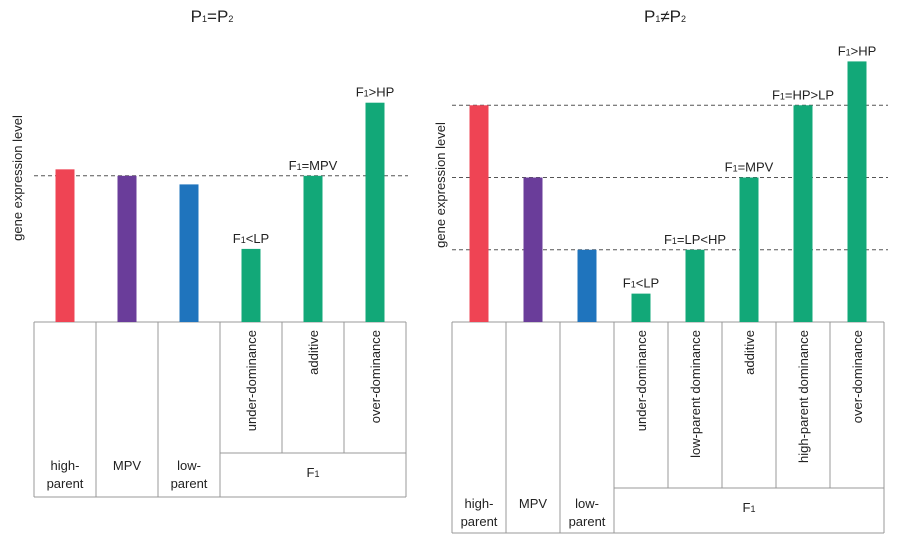  Describe the element at coordinates (803, 213) in the screenshot. I see `bar-high-parent-dominance` at that location.